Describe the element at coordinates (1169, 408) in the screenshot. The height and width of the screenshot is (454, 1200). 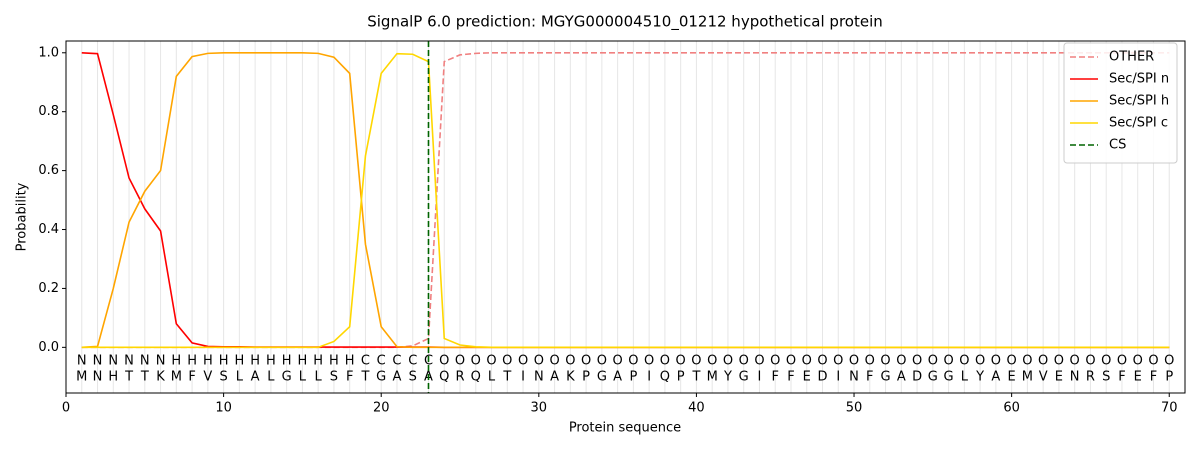
I see `x-tick-label: 70` at that location.